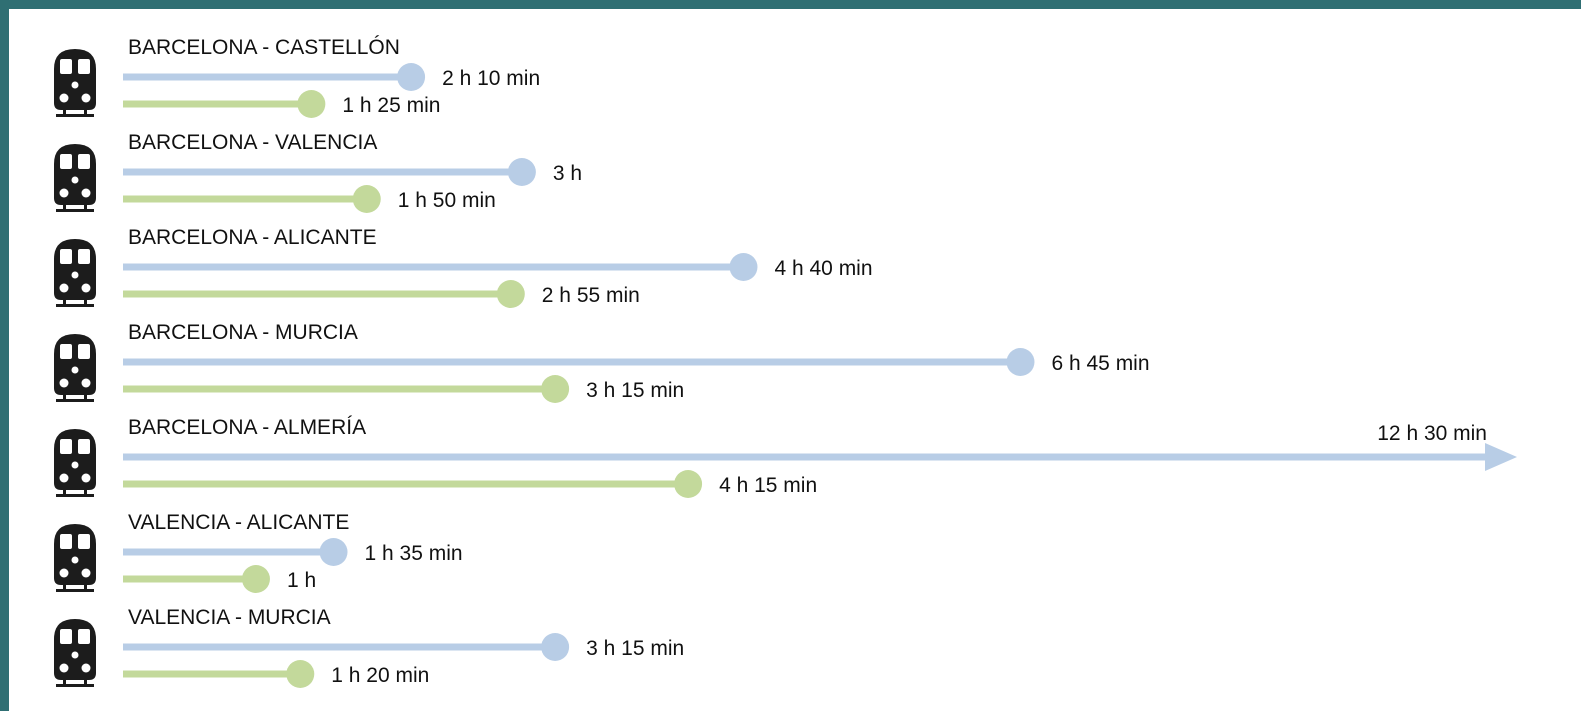 The height and width of the screenshot is (711, 1581). I want to click on value-label: 4 h 15 min, so click(768, 485).